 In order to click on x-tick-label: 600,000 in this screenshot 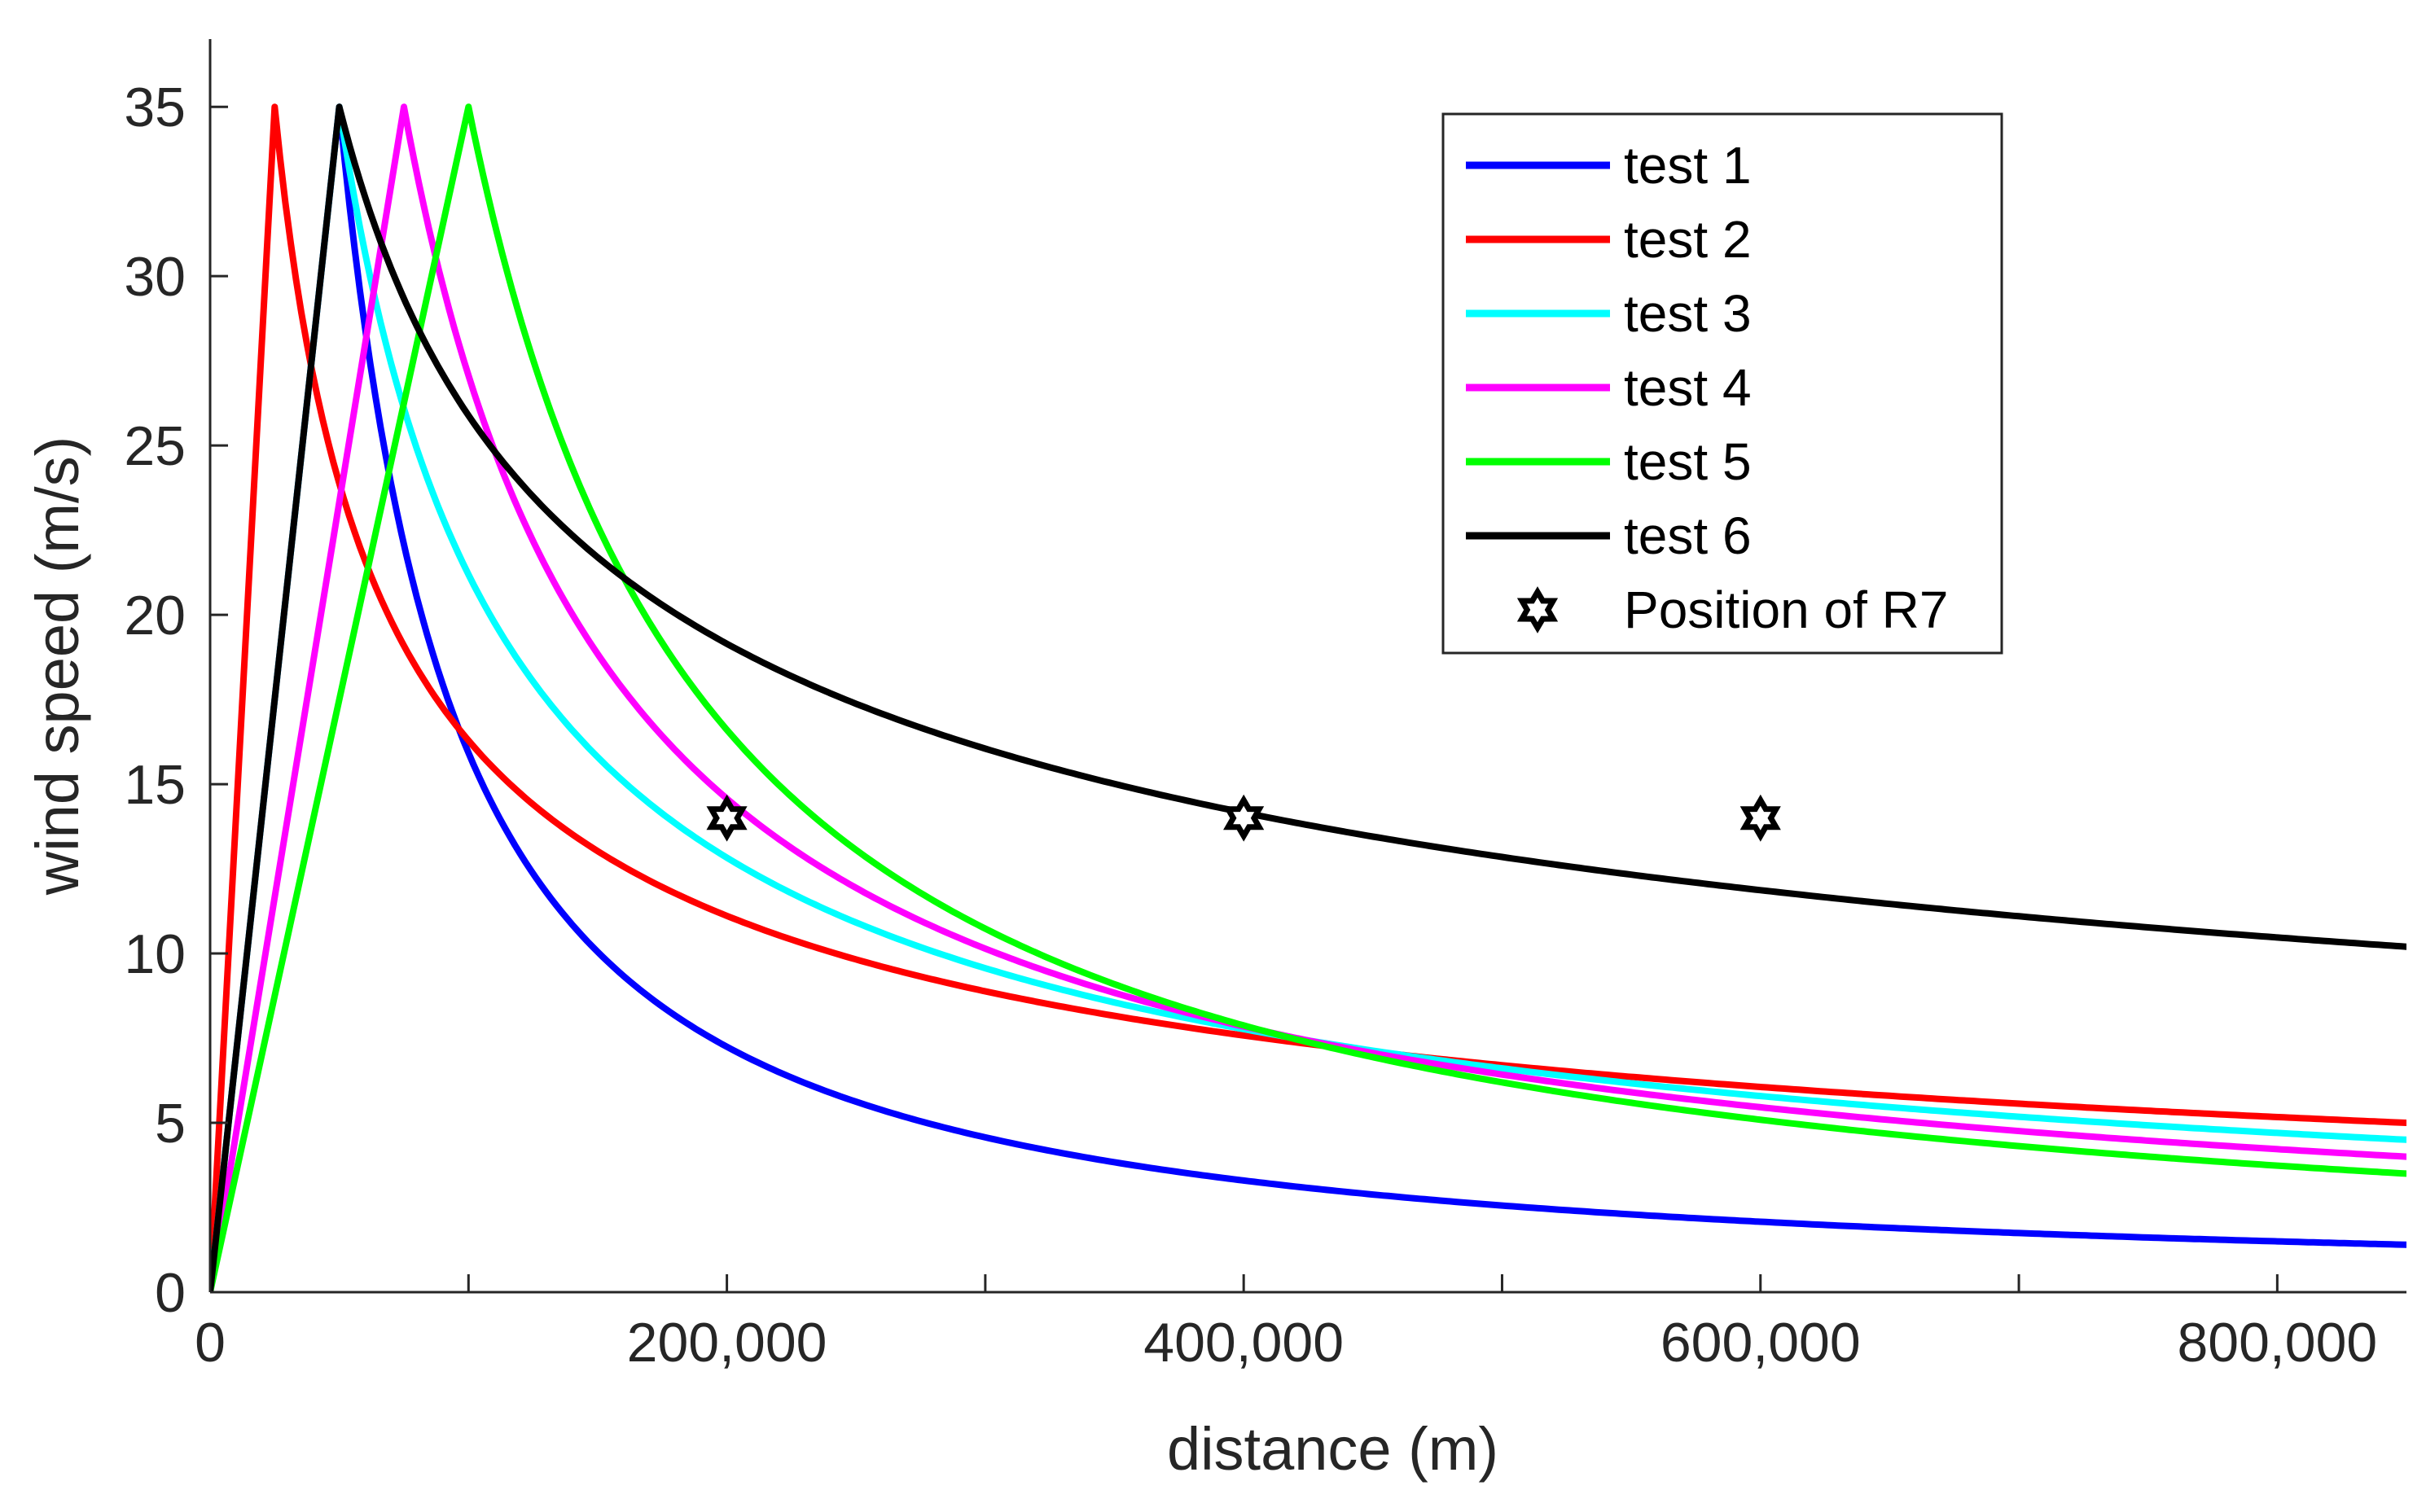, I will do `click(1760, 1343)`.